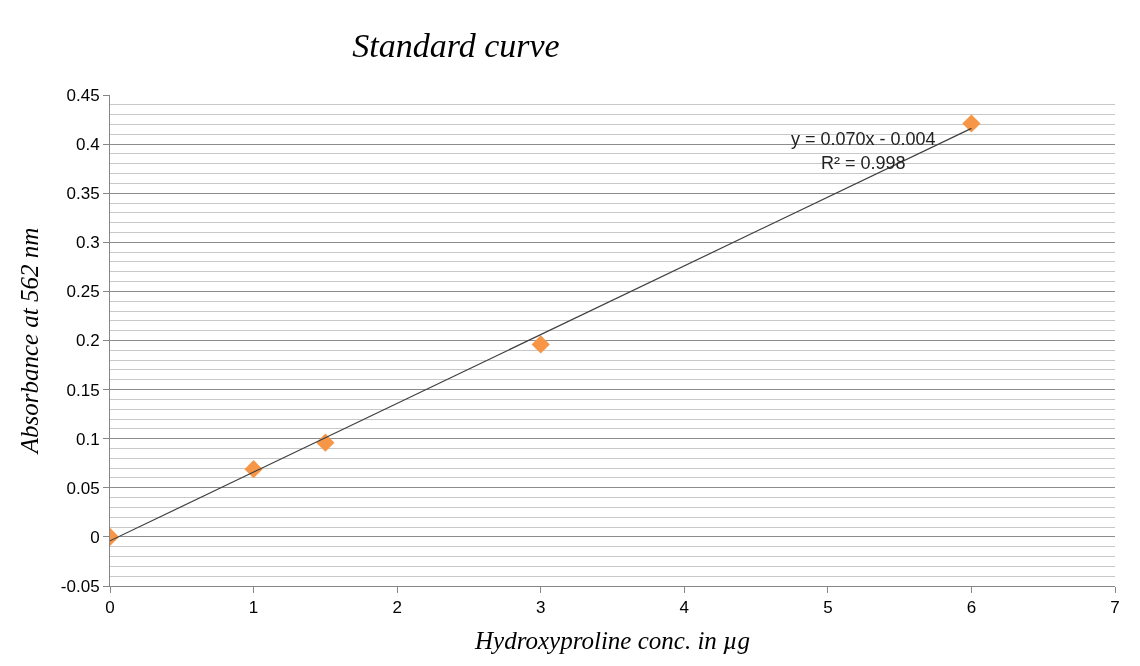  Describe the element at coordinates (29, 341) in the screenshot. I see `y-axis-title: Absorbance at 562 nm` at that location.